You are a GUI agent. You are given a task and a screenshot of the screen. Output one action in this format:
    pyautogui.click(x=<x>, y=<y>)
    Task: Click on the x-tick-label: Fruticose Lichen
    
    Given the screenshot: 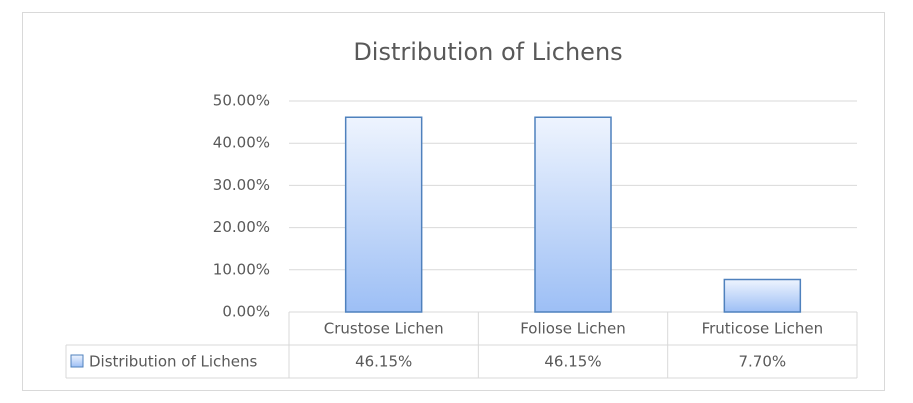 What is the action you would take?
    pyautogui.click(x=763, y=329)
    